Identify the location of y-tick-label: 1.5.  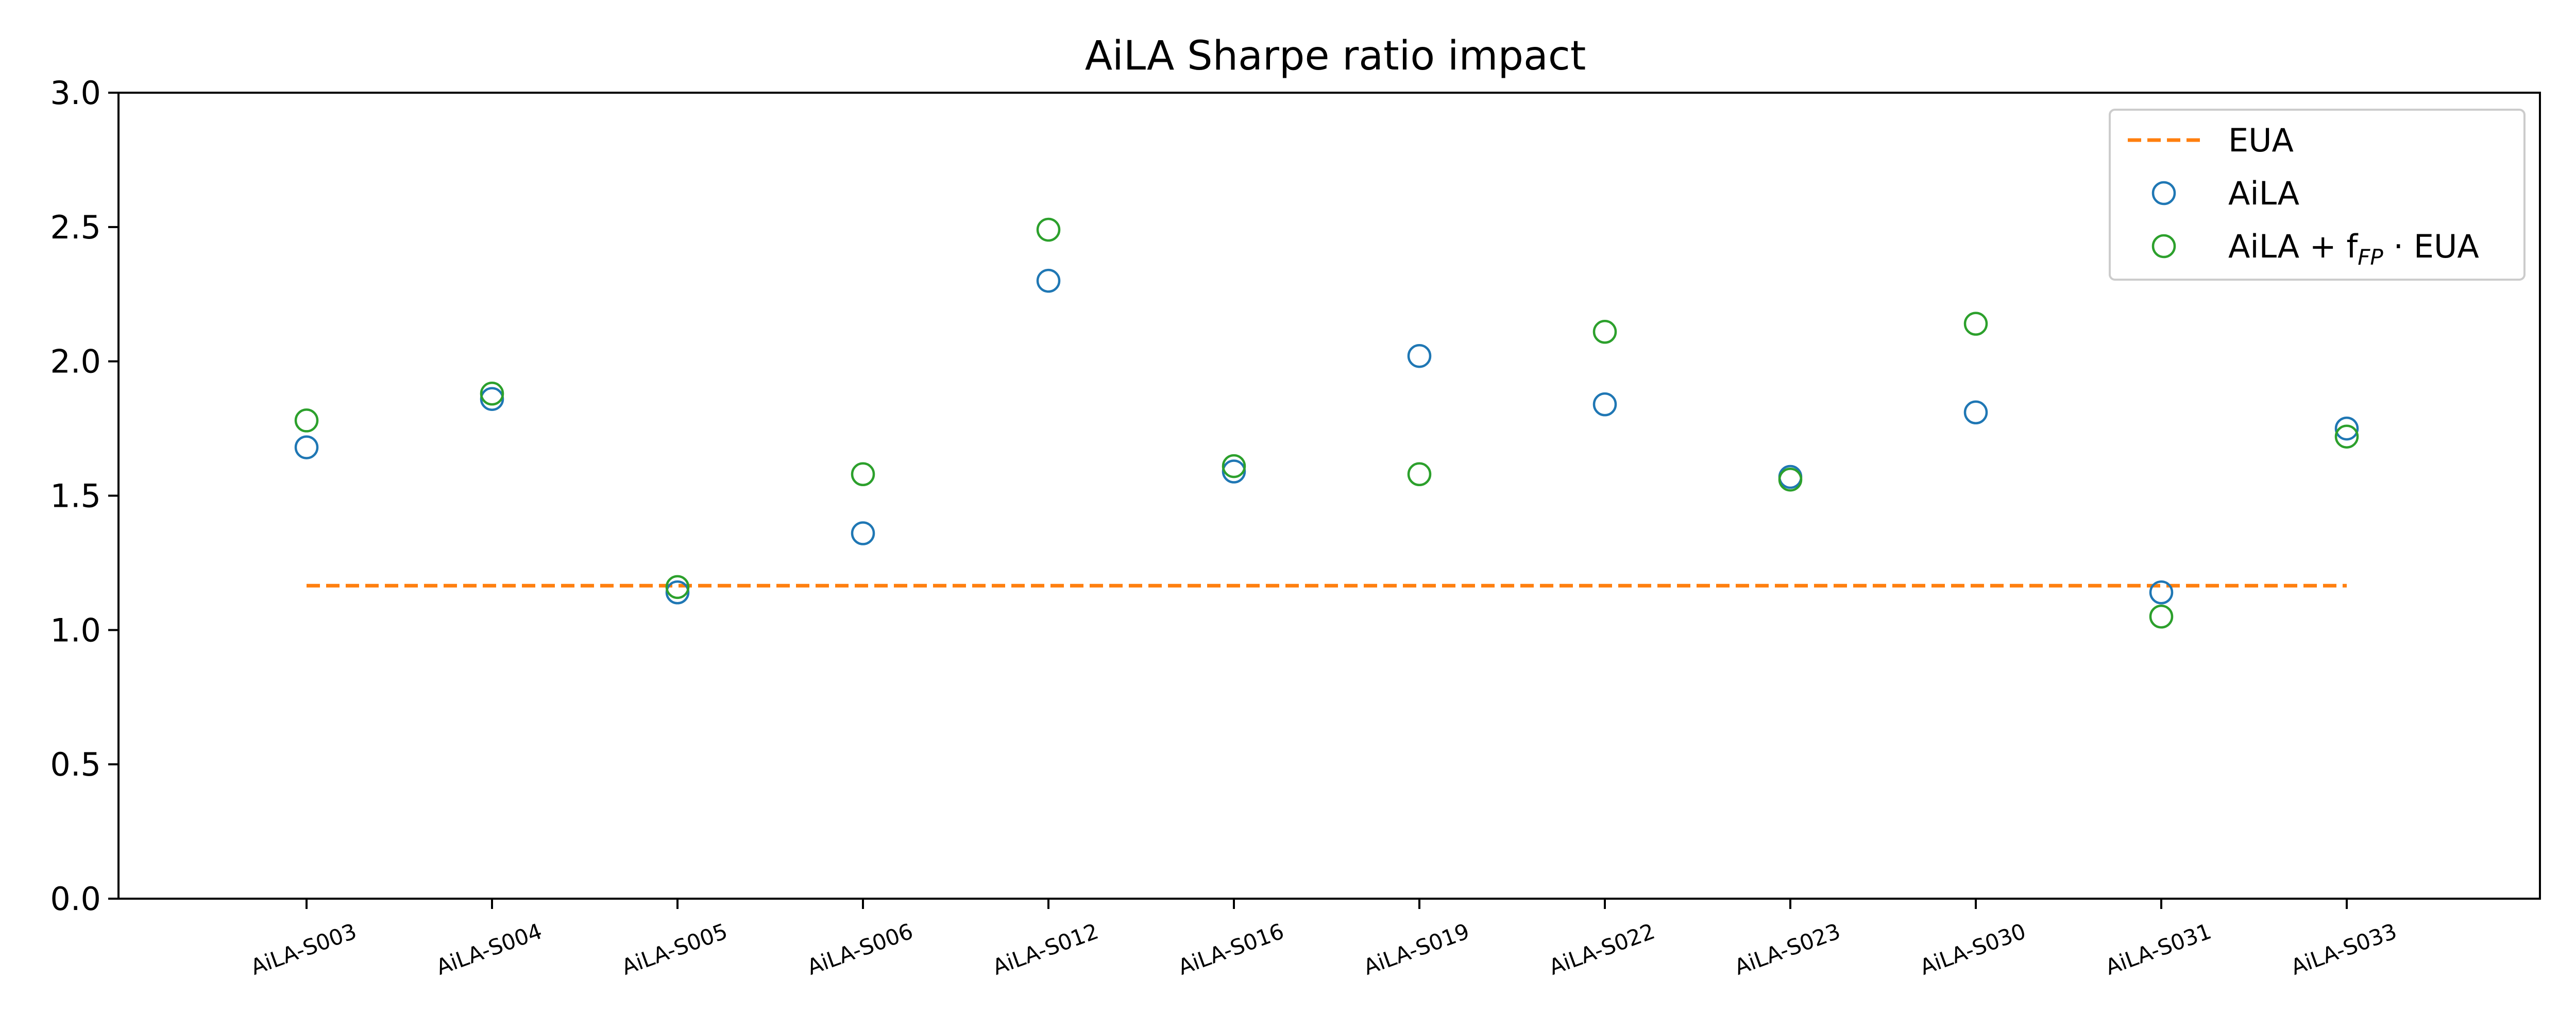
(75, 496).